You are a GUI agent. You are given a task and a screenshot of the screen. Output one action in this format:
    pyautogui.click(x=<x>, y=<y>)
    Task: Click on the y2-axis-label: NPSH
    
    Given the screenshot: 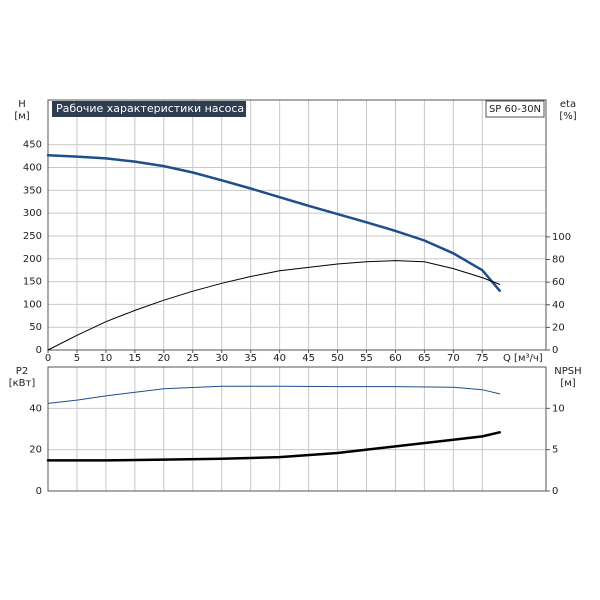 What is the action you would take?
    pyautogui.click(x=567, y=371)
    